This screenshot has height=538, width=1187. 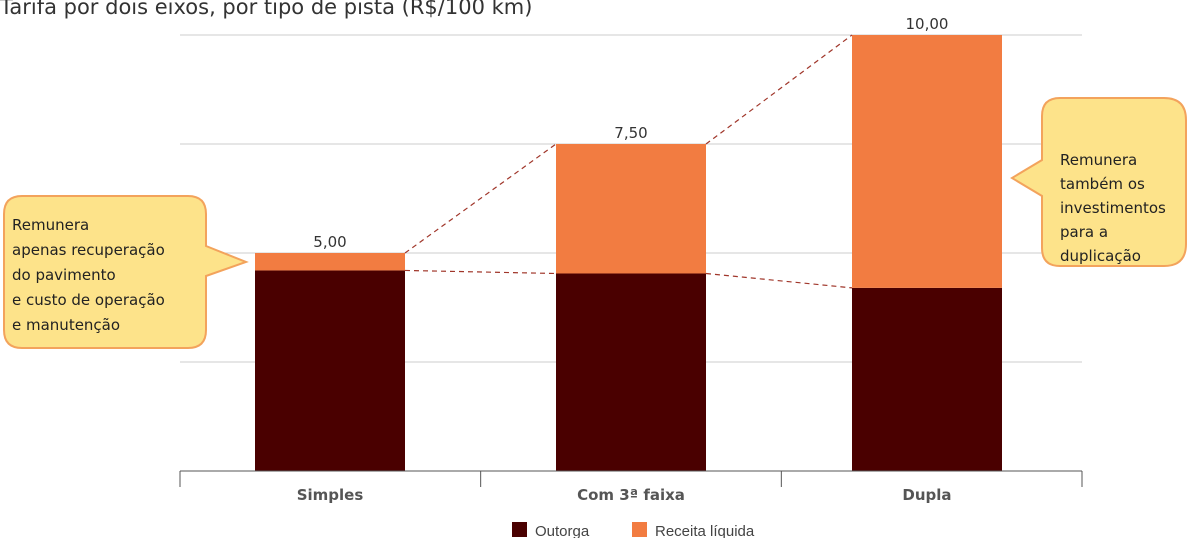 What do you see at coordinates (329, 242) in the screenshot?
I see `total-label-1: 5,00` at bounding box center [329, 242].